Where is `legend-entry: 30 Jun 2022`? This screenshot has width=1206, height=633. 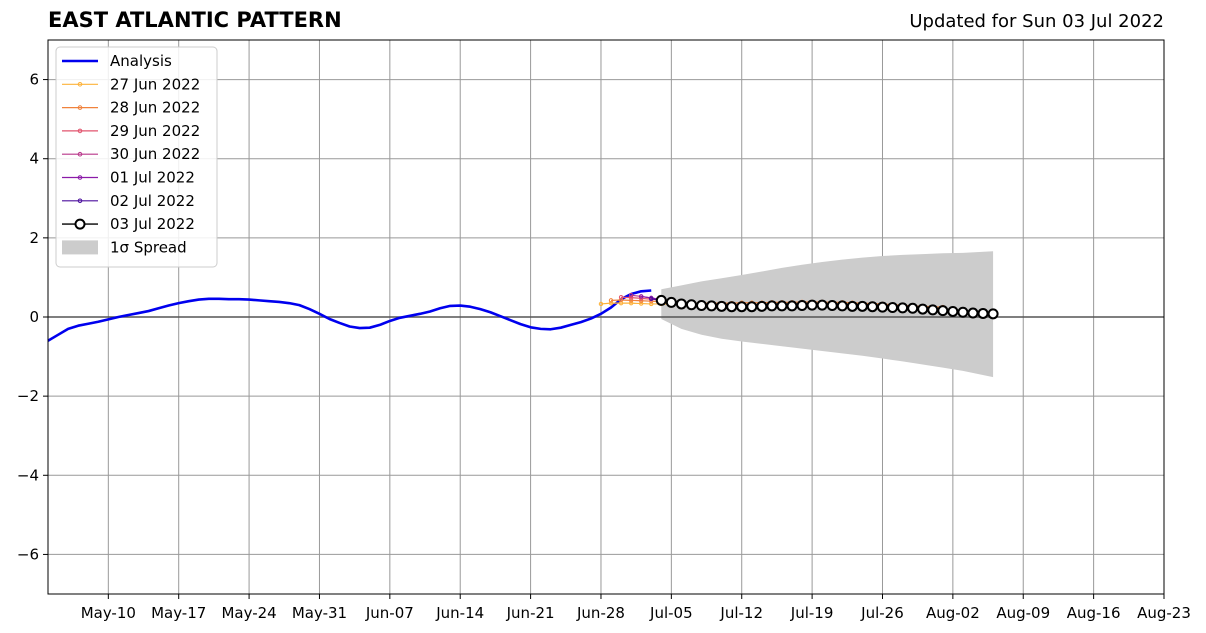 legend-entry: 30 Jun 2022 is located at coordinates (131, 154).